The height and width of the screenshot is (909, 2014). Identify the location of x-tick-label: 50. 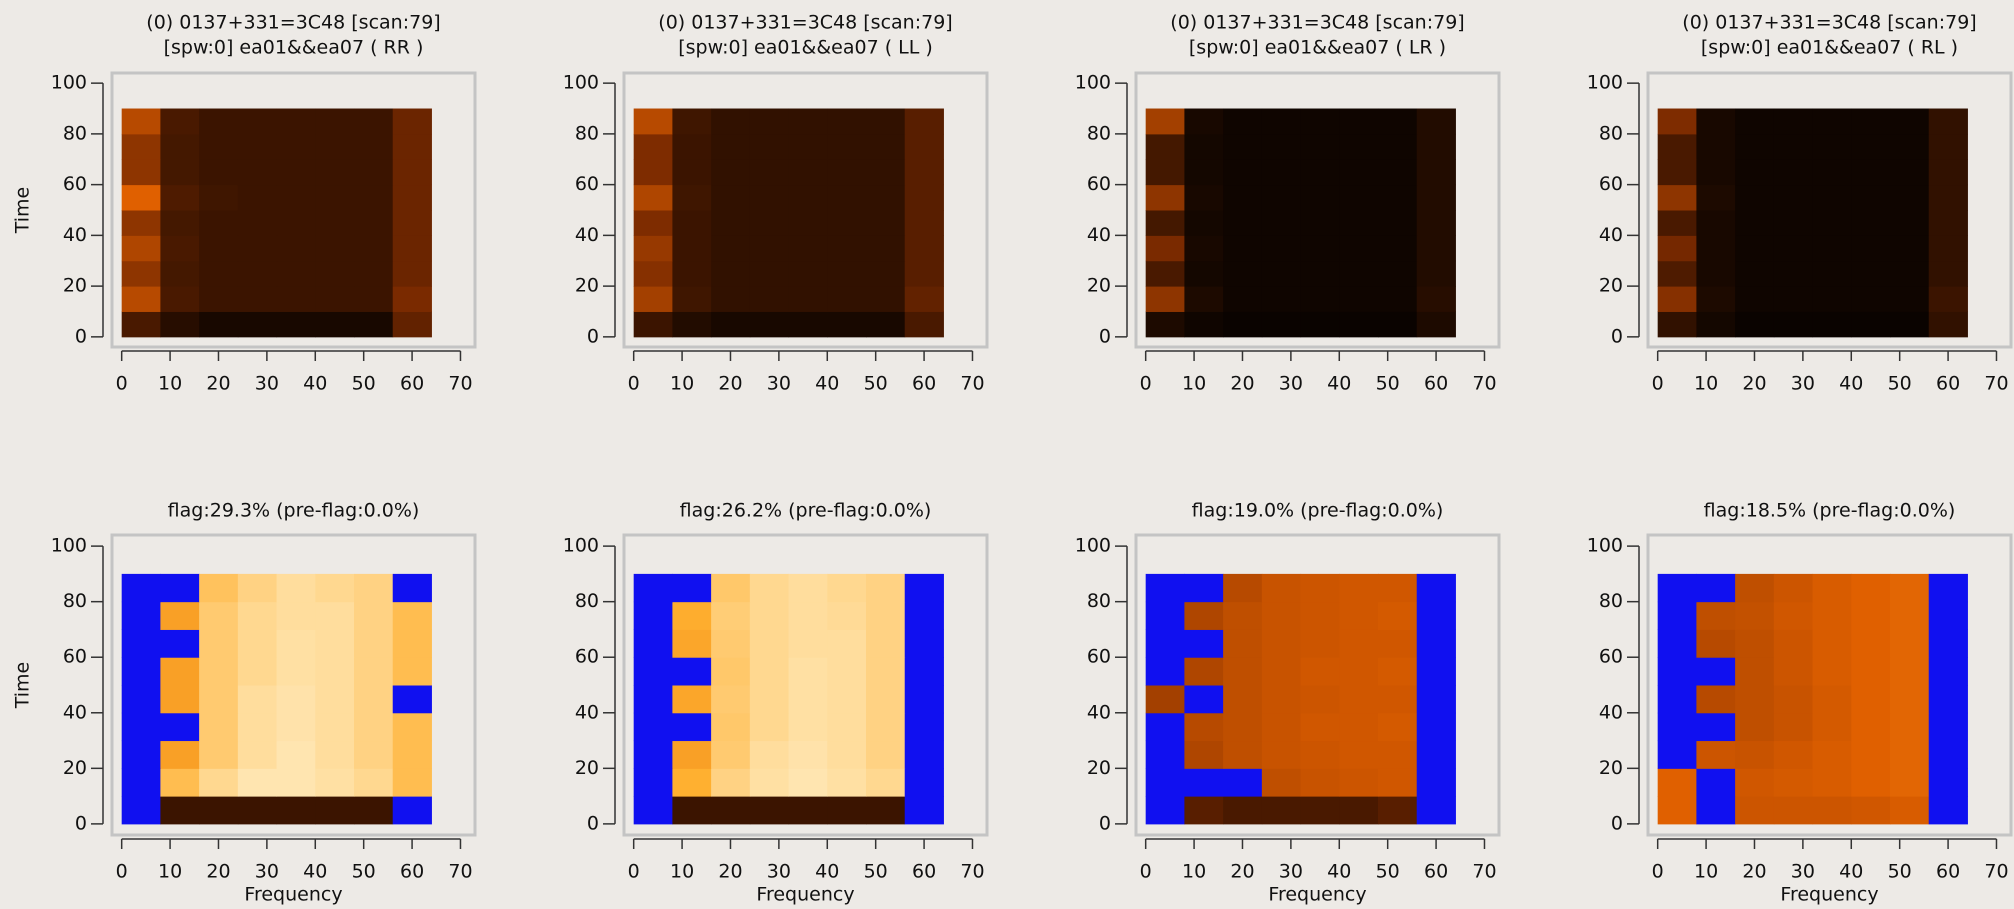
(1900, 384).